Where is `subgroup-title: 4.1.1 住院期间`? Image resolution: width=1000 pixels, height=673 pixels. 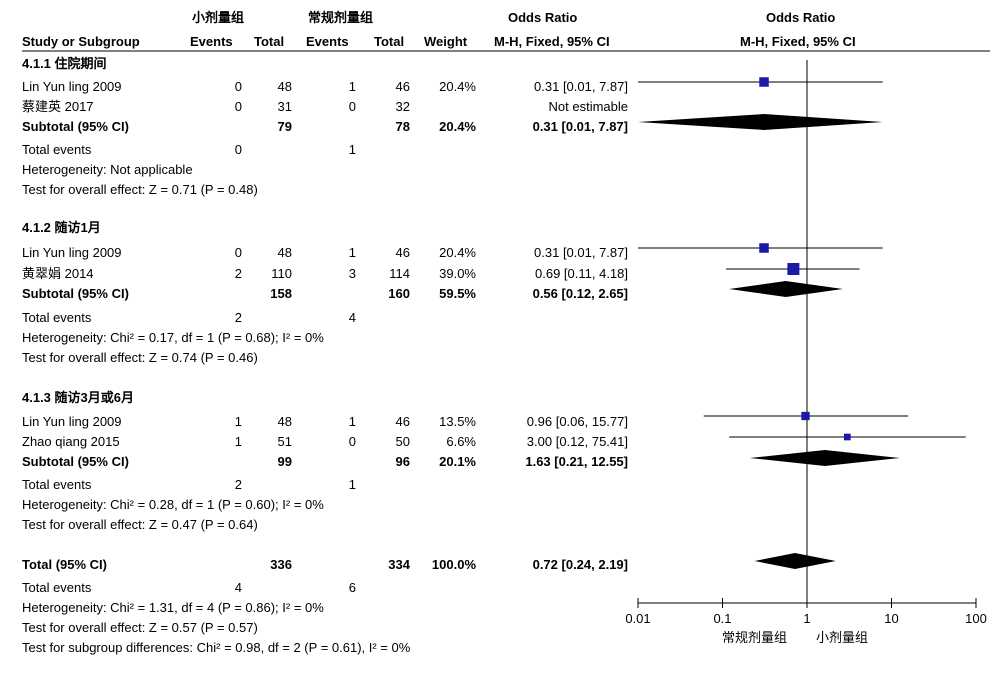 subgroup-title: 4.1.1 住院期间 is located at coordinates (64, 63).